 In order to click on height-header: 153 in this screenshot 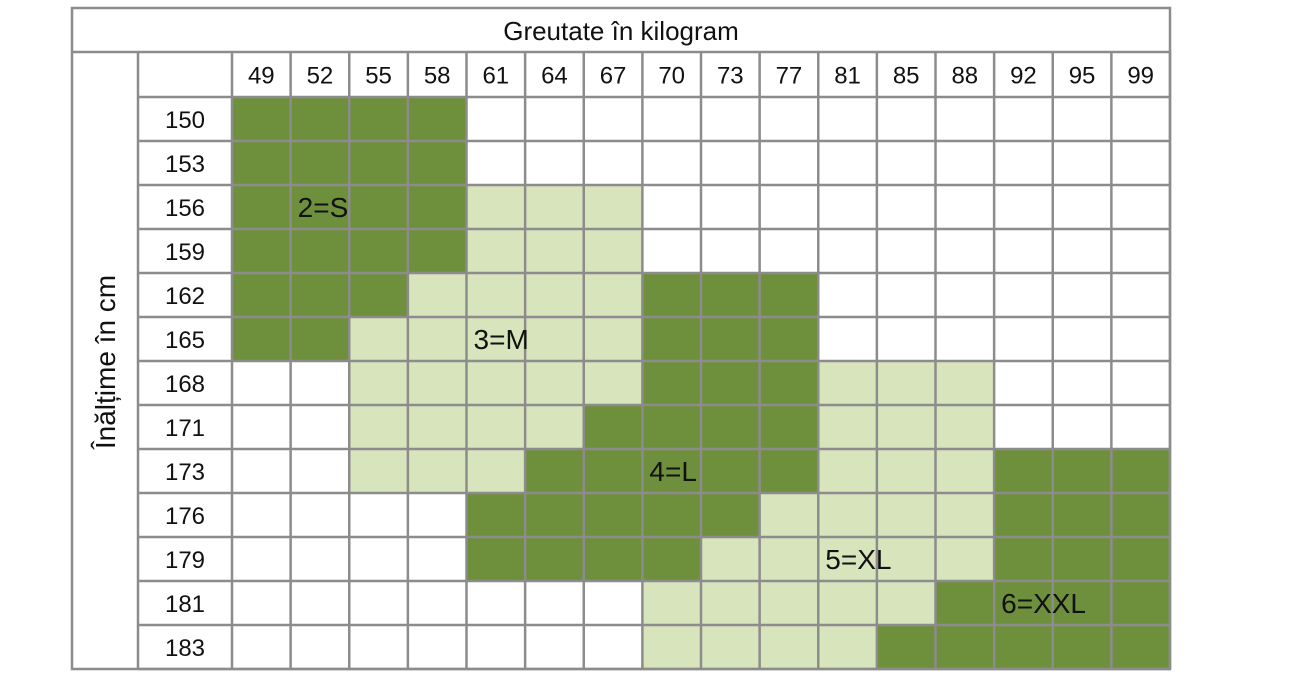, I will do `click(185, 164)`.